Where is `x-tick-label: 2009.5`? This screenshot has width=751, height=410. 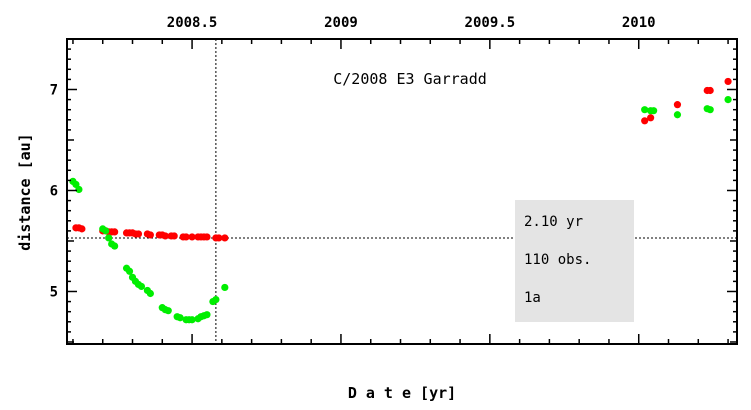
x-tick-label: 2009.5 is located at coordinates (490, 23).